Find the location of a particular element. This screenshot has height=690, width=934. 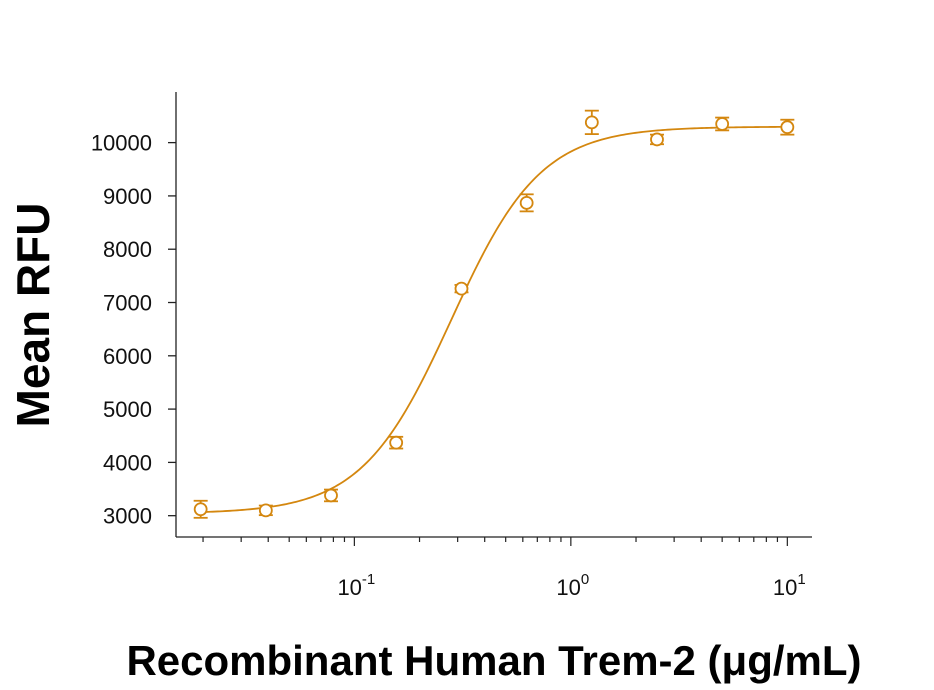

x-tick-label: 10⁻¹ is located at coordinates (356, 585).